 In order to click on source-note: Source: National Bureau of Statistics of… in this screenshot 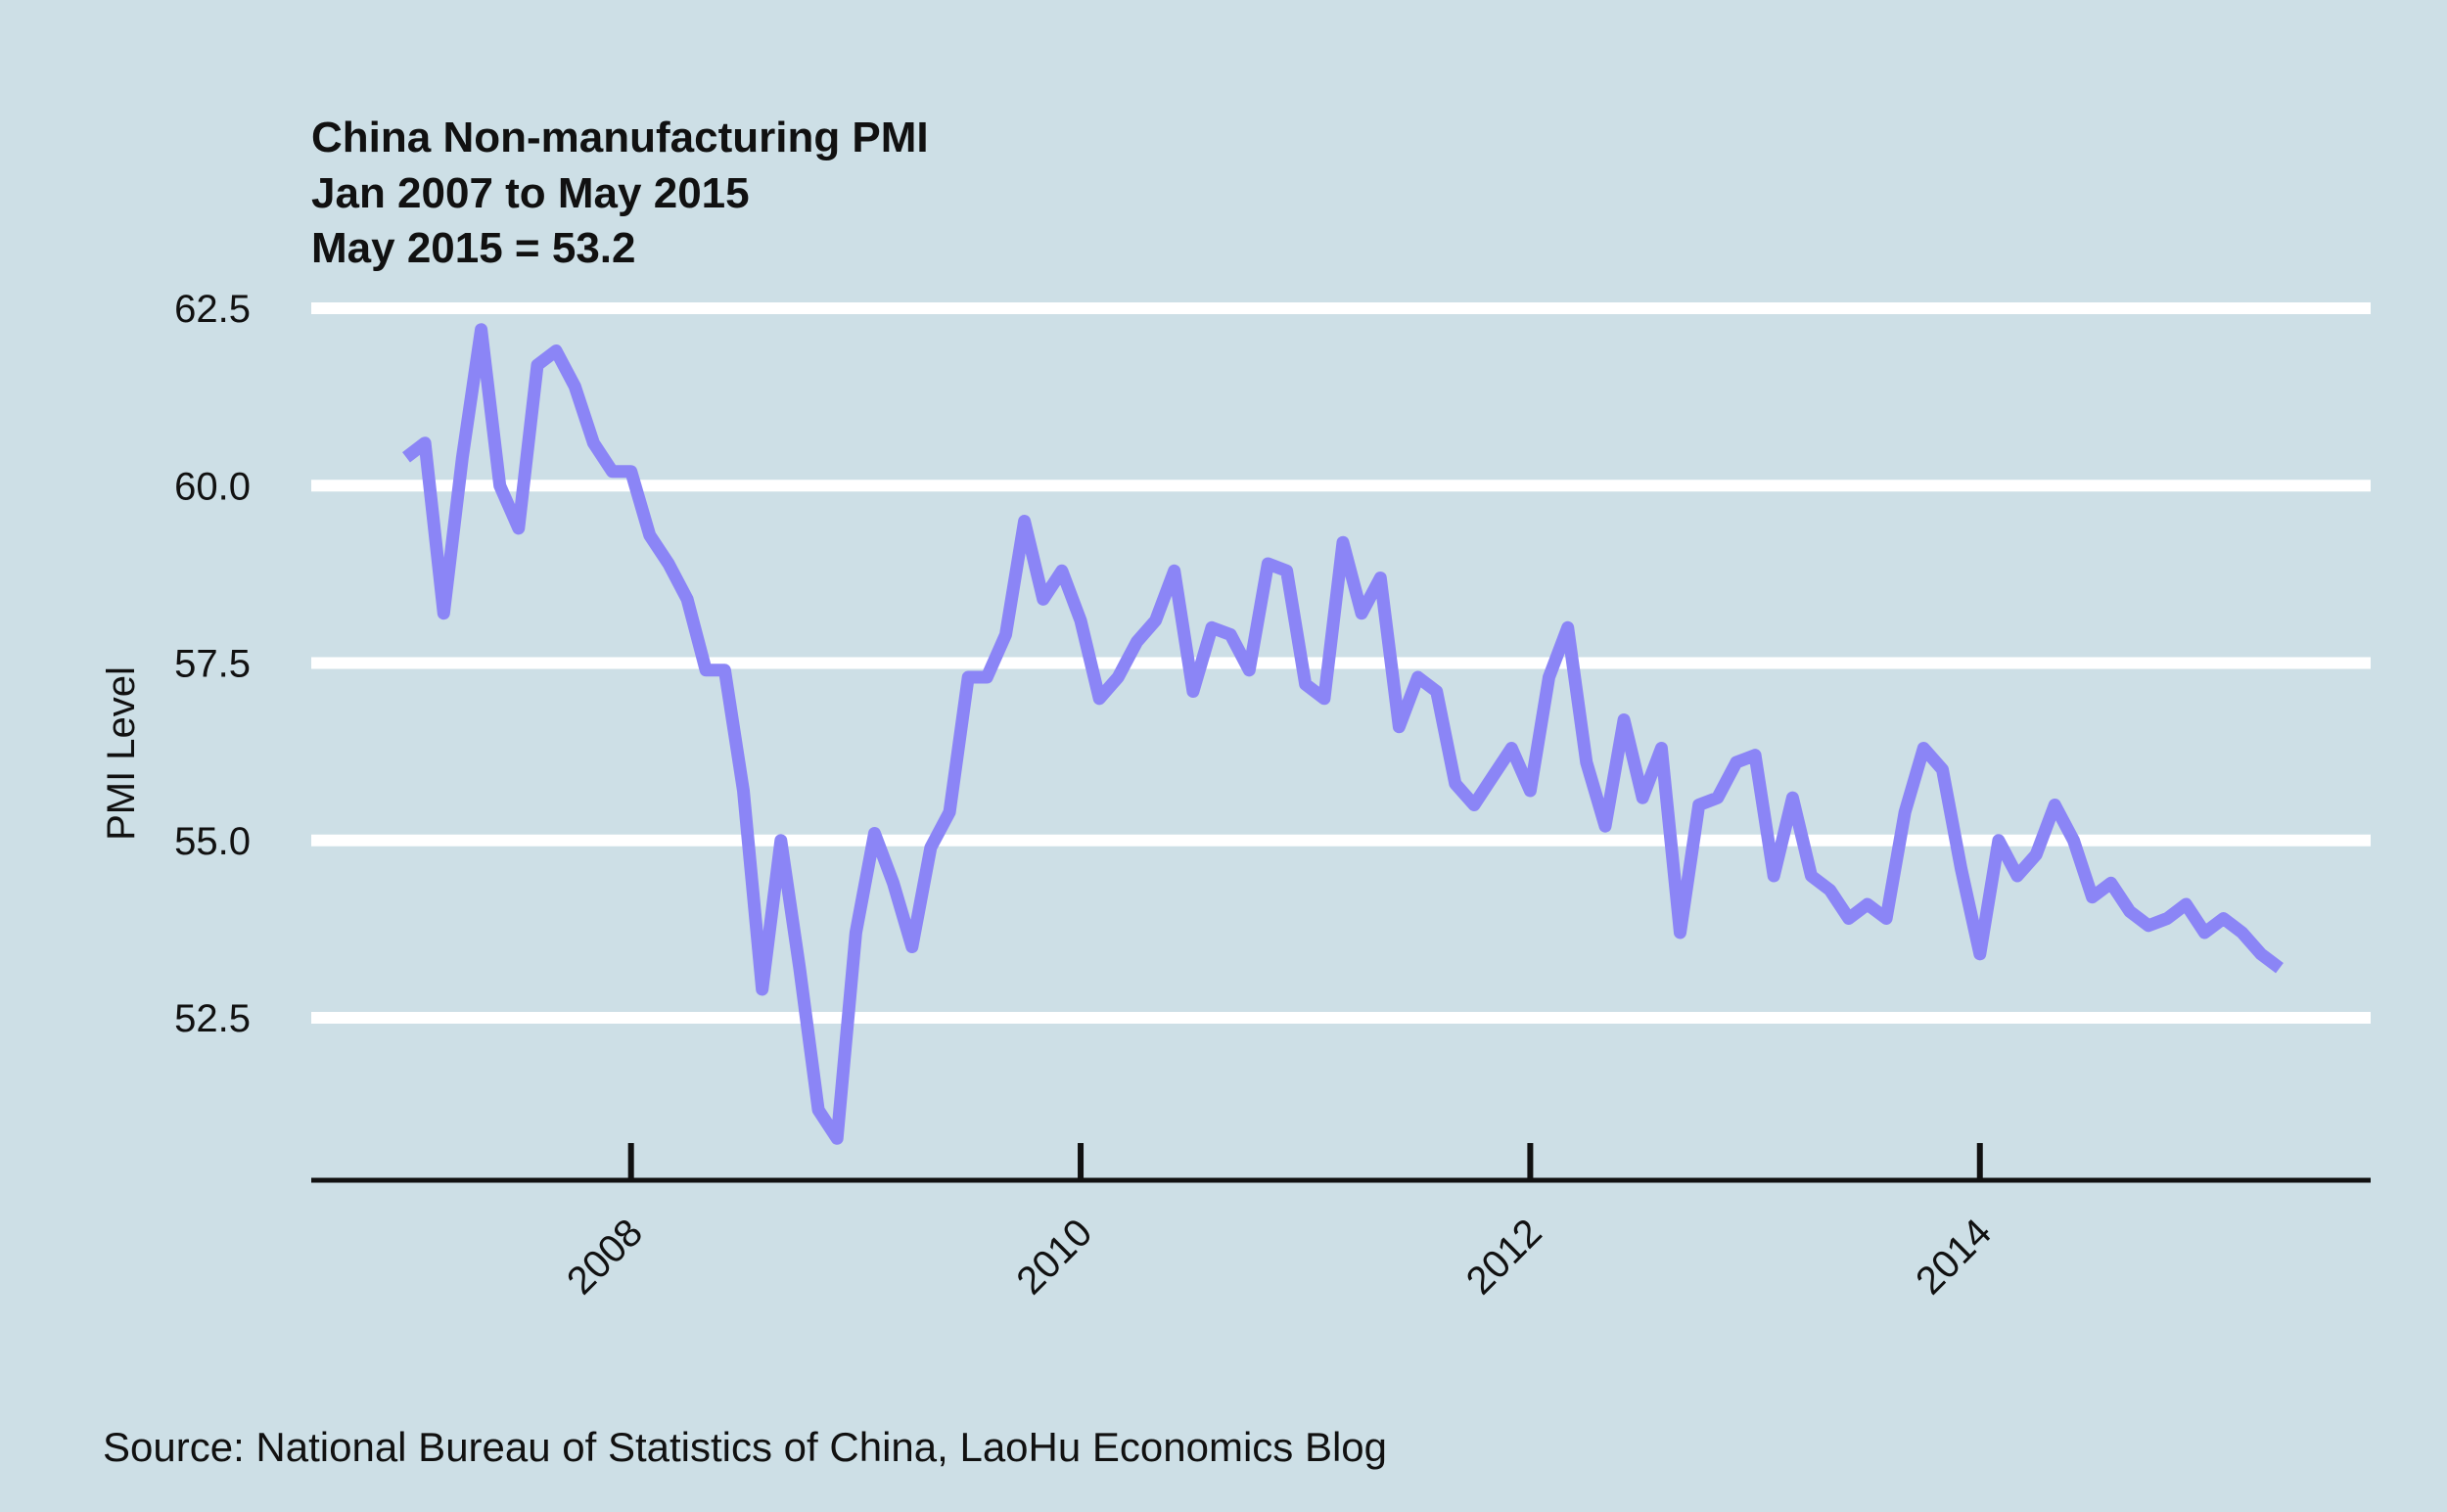, I will do `click(745, 1447)`.